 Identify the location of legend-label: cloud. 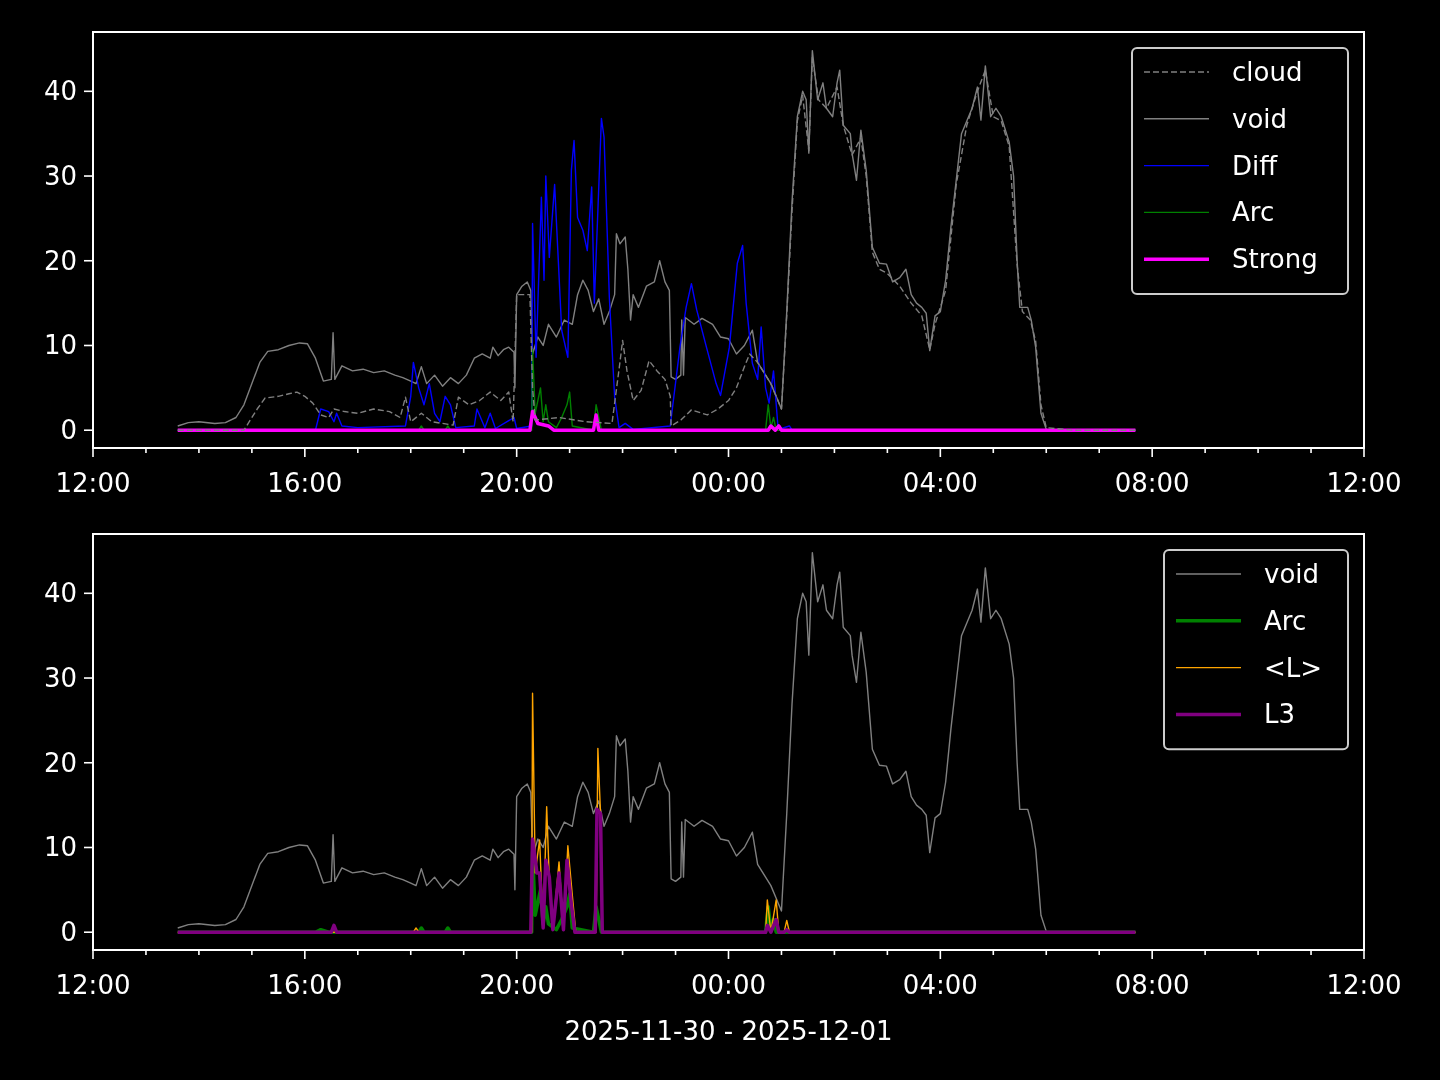
(1267, 72).